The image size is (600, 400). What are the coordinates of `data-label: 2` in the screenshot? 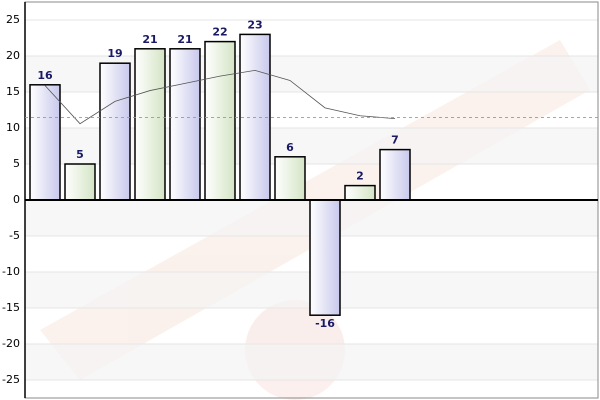 It's located at (360, 176).